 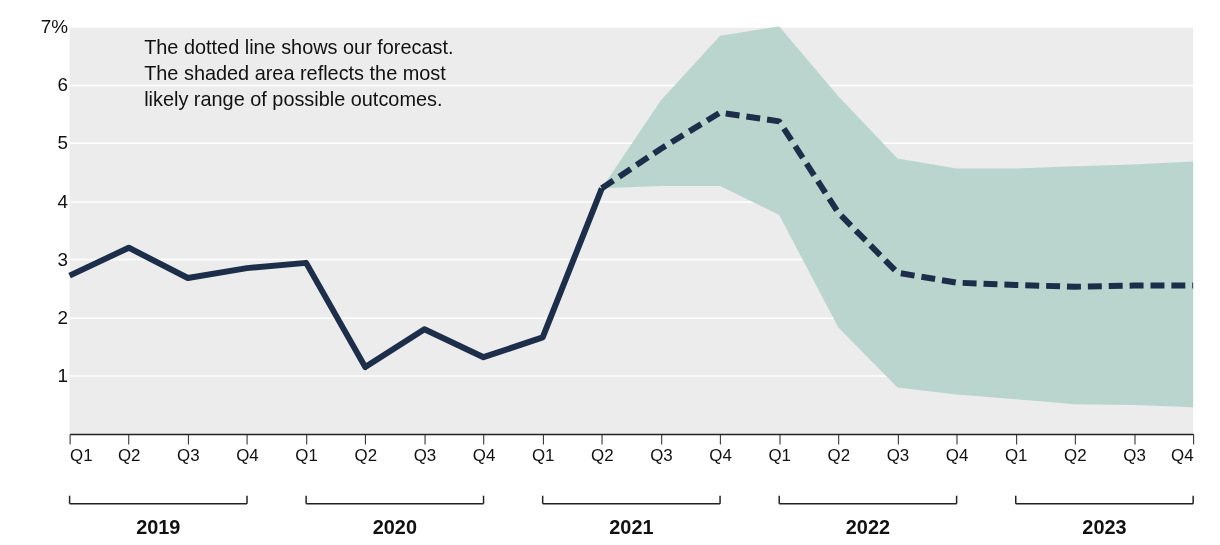 I want to click on text: 2019, so click(x=158, y=527).